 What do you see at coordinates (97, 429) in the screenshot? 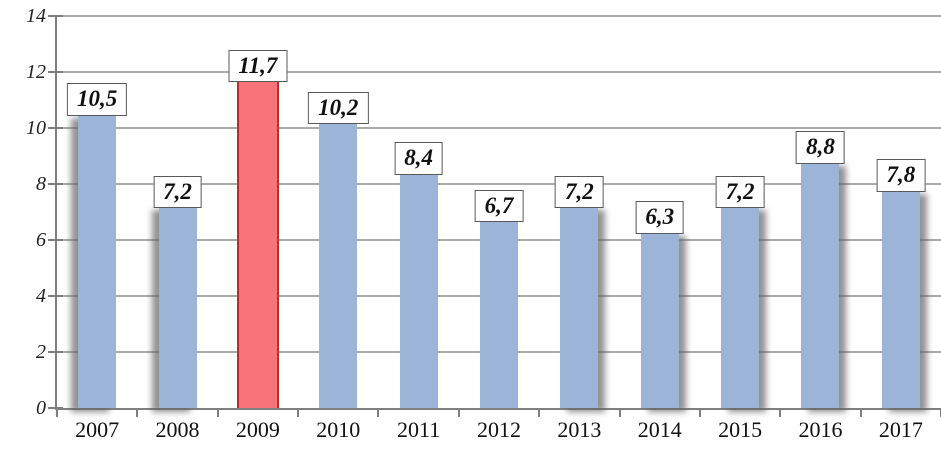
I see `x-axis-label-2007: 2007` at bounding box center [97, 429].